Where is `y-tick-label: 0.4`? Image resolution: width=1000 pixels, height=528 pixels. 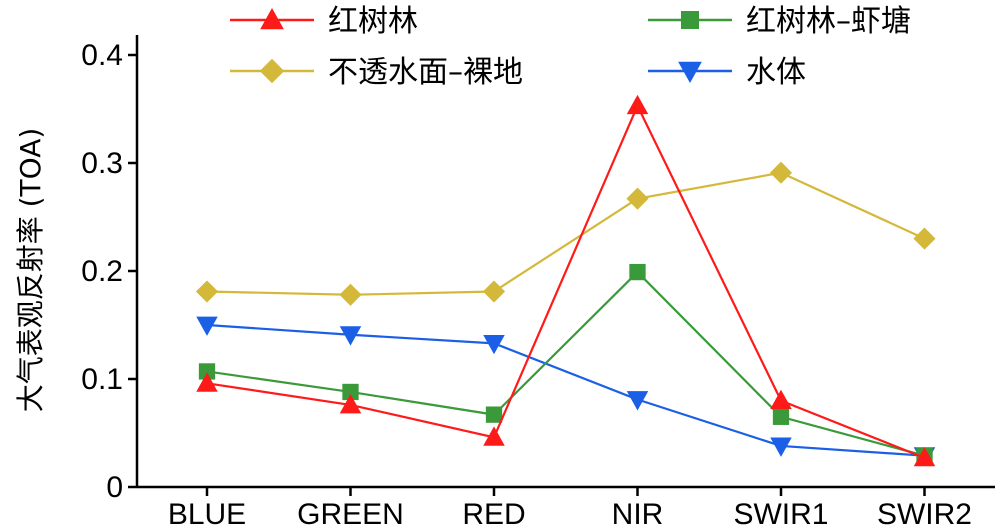
y-tick-label: 0.4 is located at coordinates (102, 55).